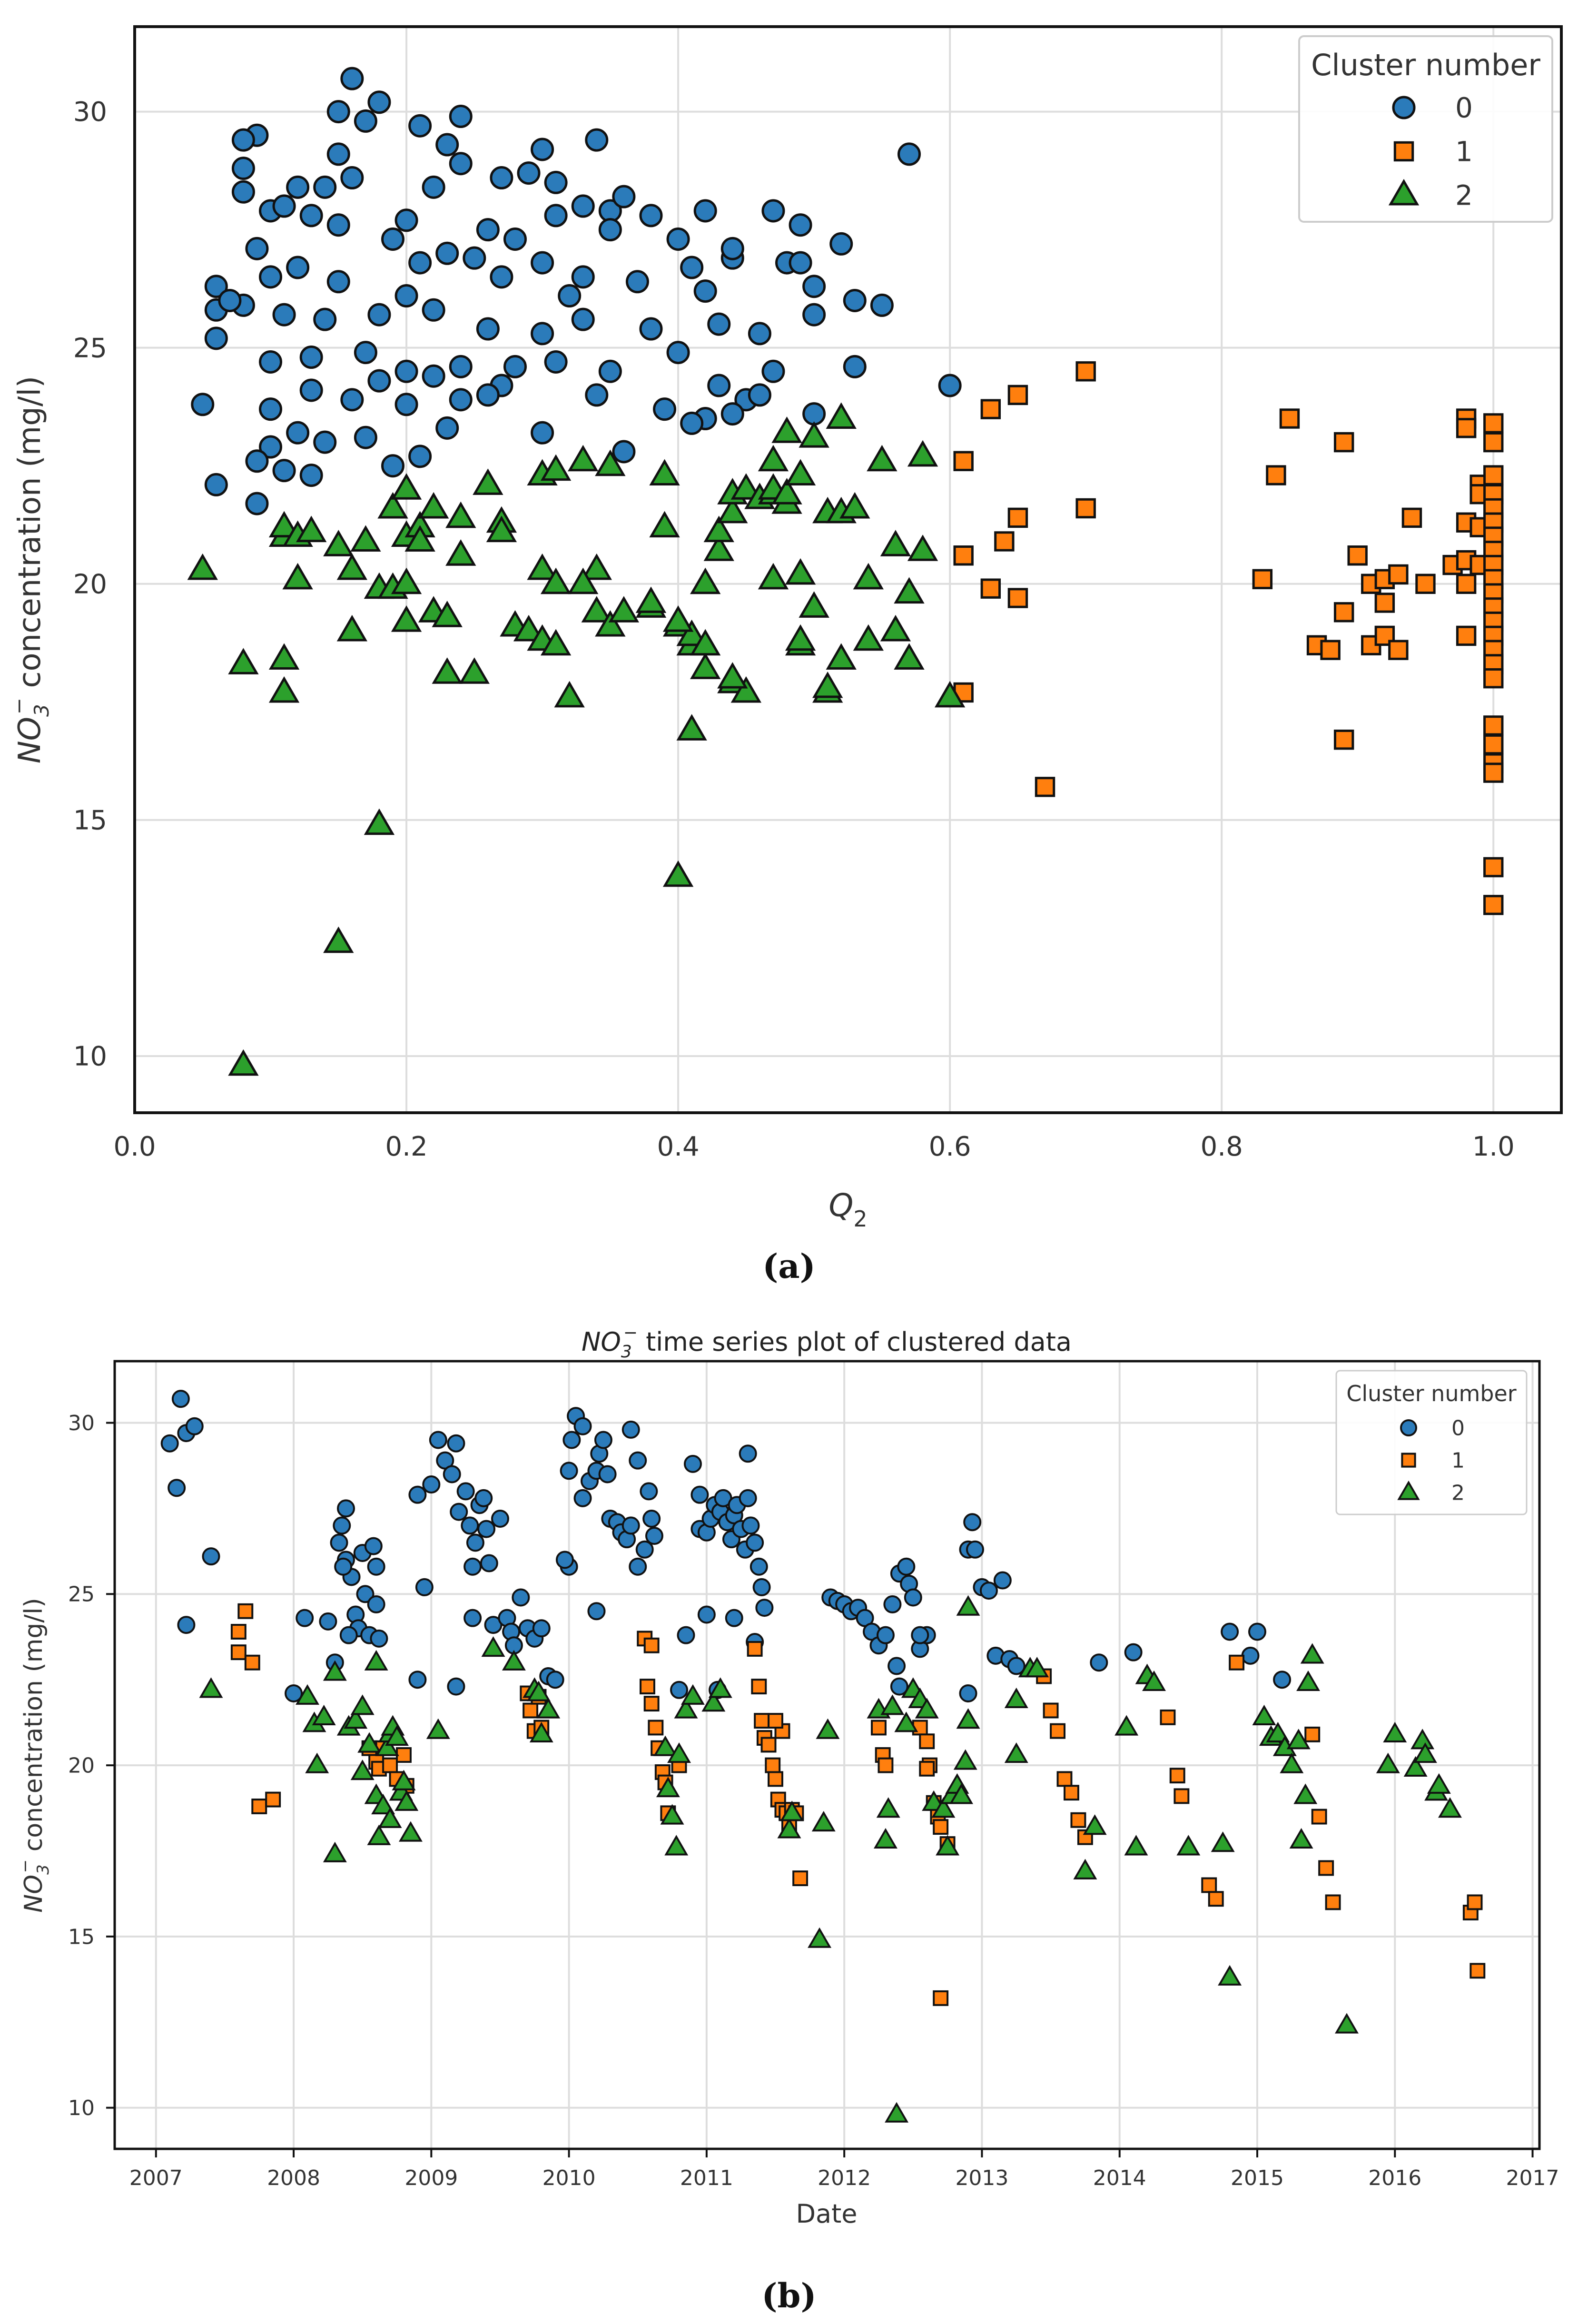 This screenshot has width=1578, height=2324. Describe the element at coordinates (1431, 1443) in the screenshot. I see `chart-b-legend: Cluster number 0 1 2` at that location.